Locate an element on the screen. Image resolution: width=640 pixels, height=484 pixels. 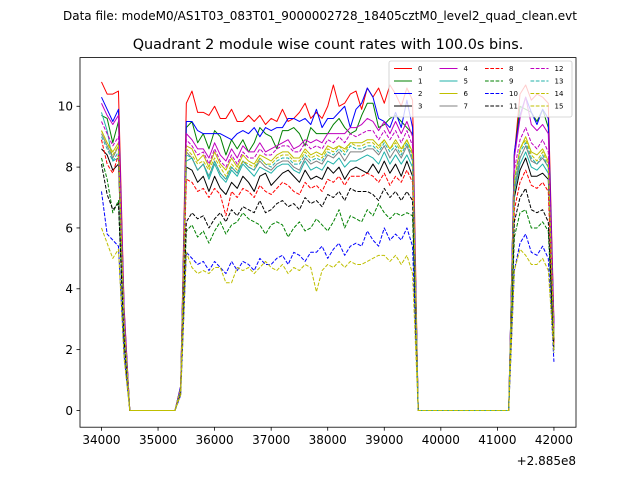
y-tick-label: 0 is located at coordinates (69, 411).